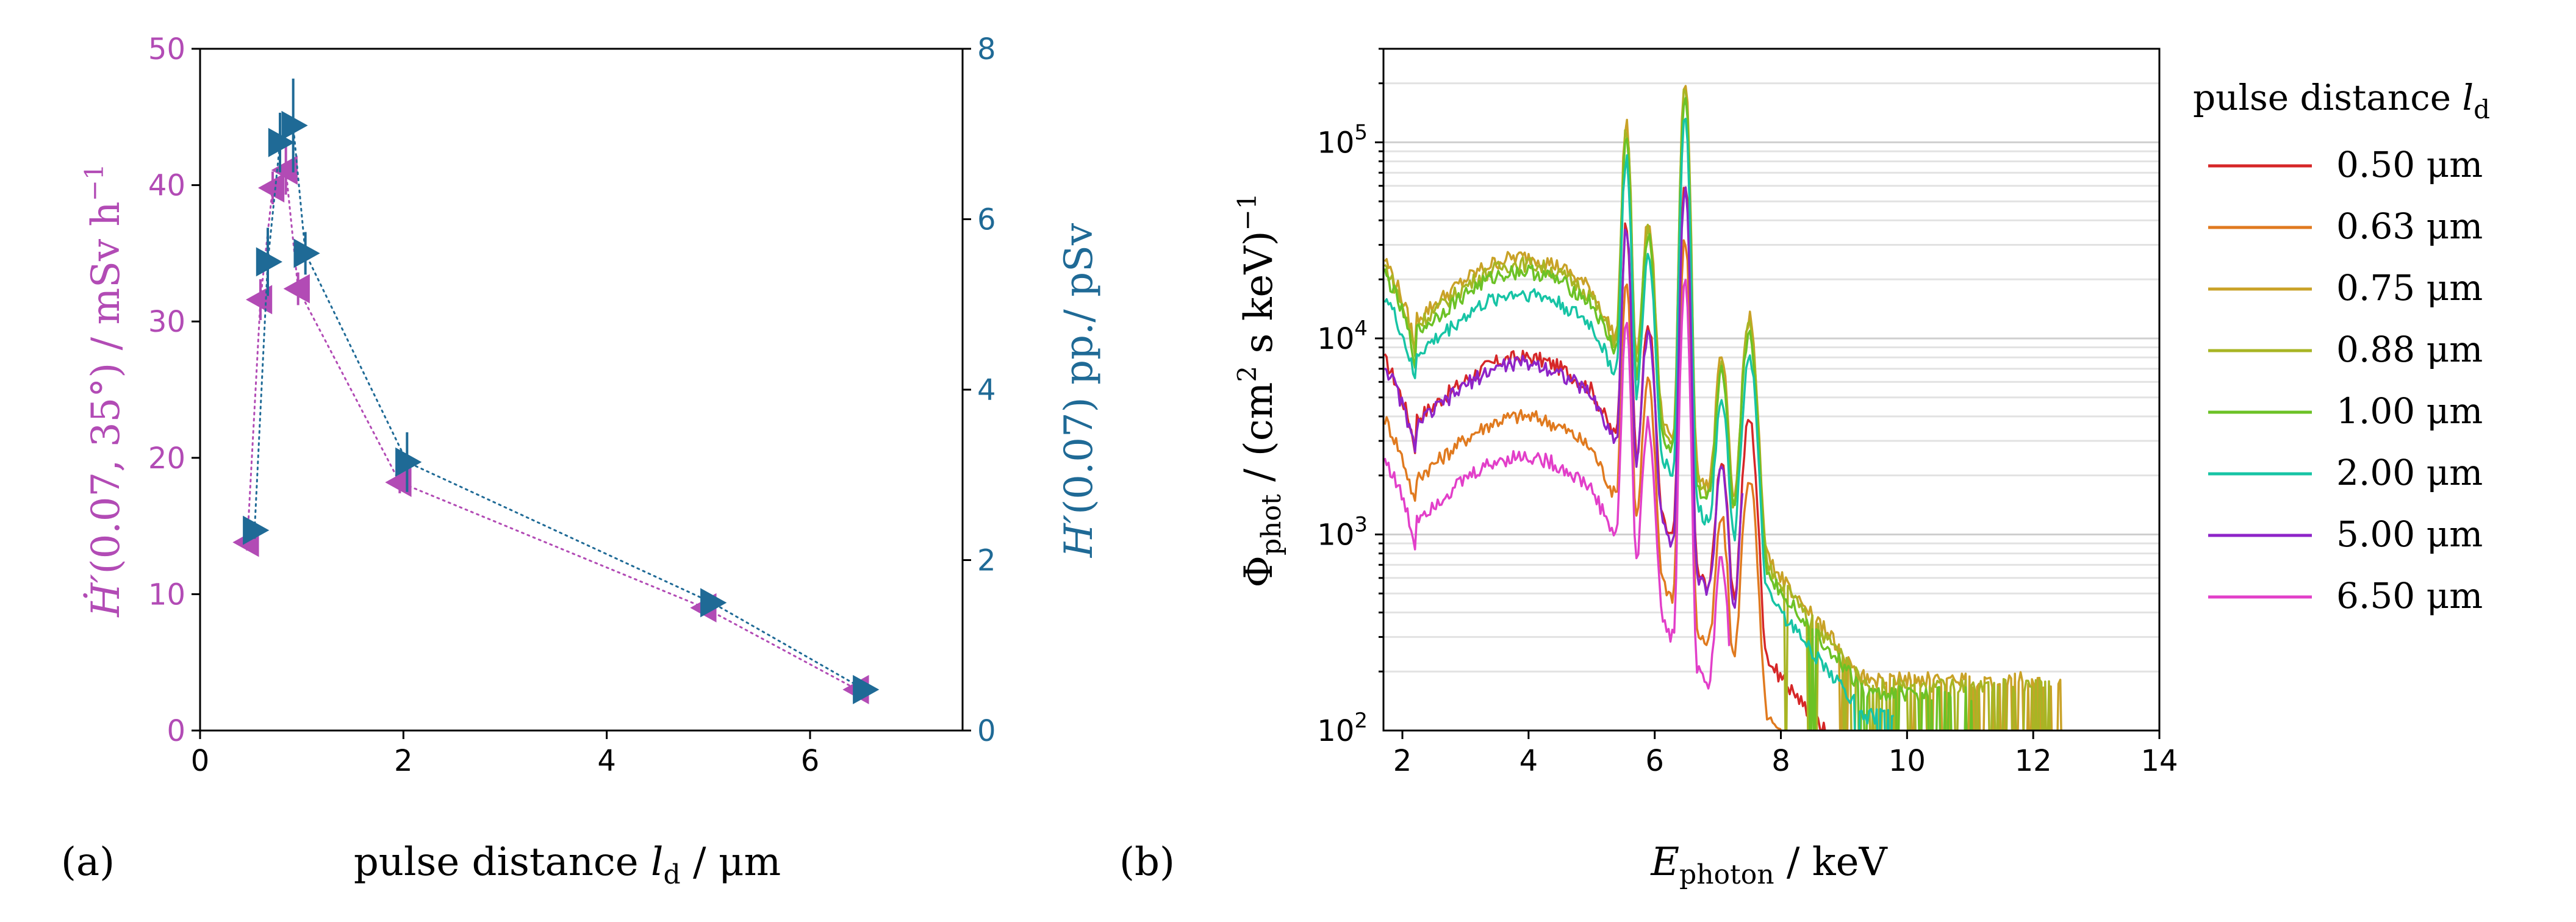  I want to click on panel-b-x-tick-label: 8, so click(1781, 761).